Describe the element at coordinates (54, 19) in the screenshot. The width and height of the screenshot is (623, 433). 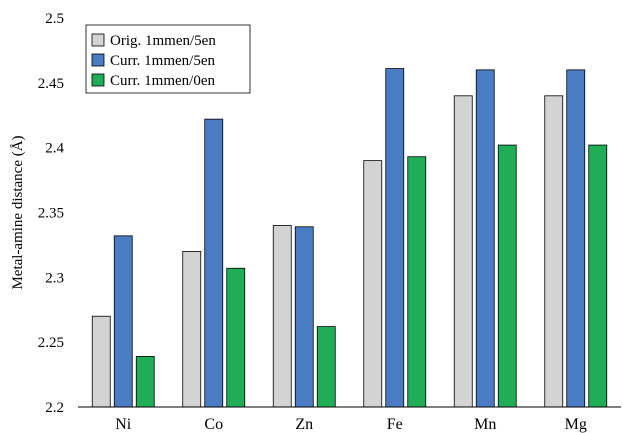
I see `y-tick-label: 2.5` at that location.